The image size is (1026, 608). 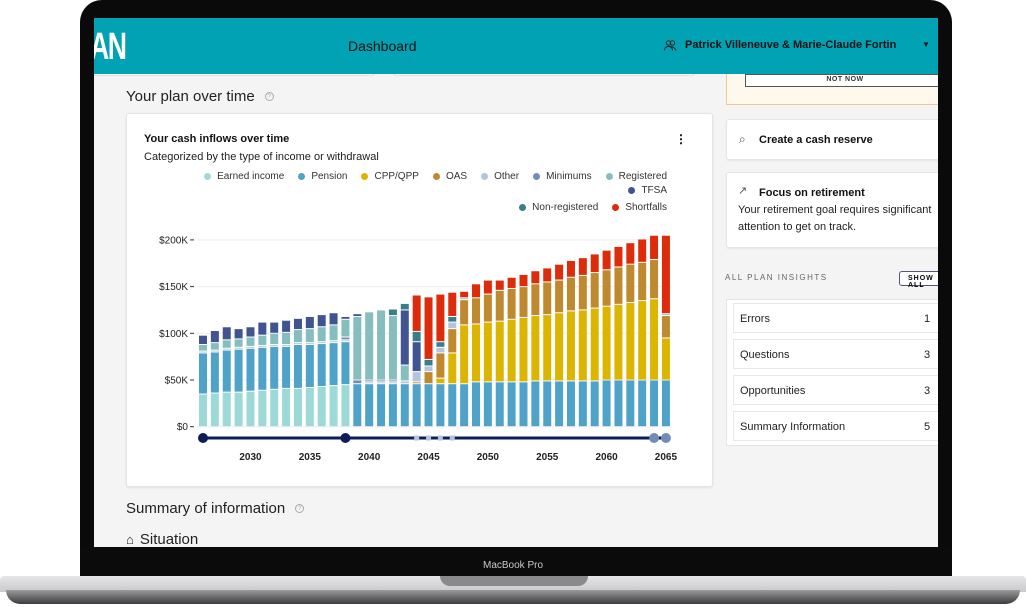 I want to click on insight-item-summary-information: Summary Information 5, so click(x=835, y=426).